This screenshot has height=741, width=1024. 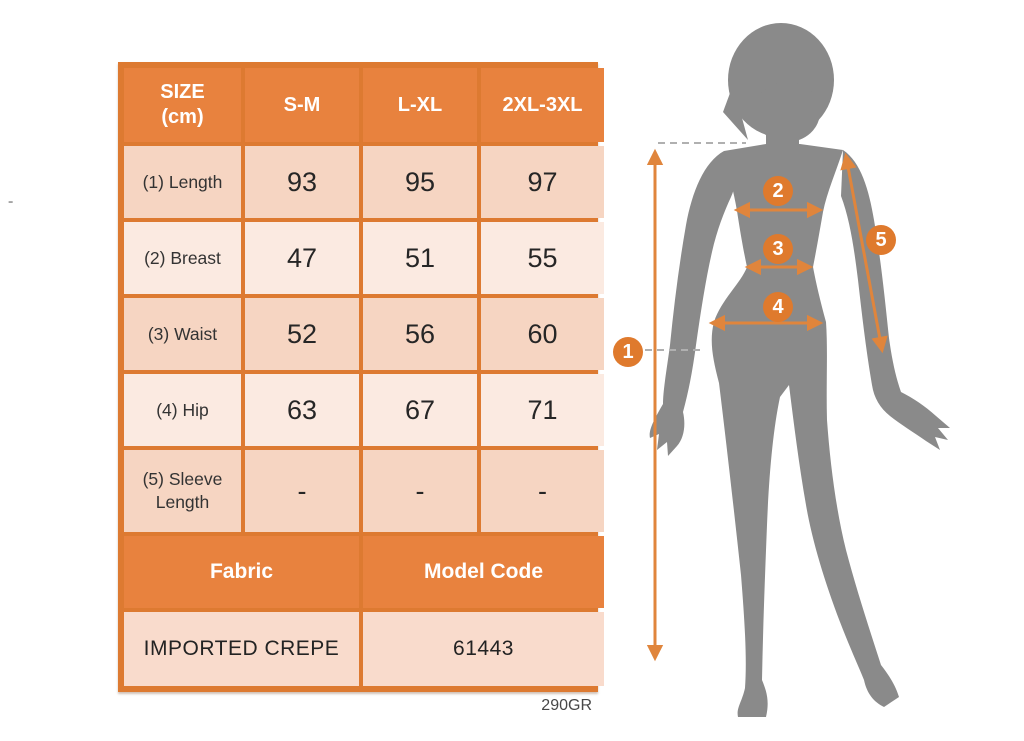 I want to click on length-value-2xl3xl: 97, so click(x=542, y=182).